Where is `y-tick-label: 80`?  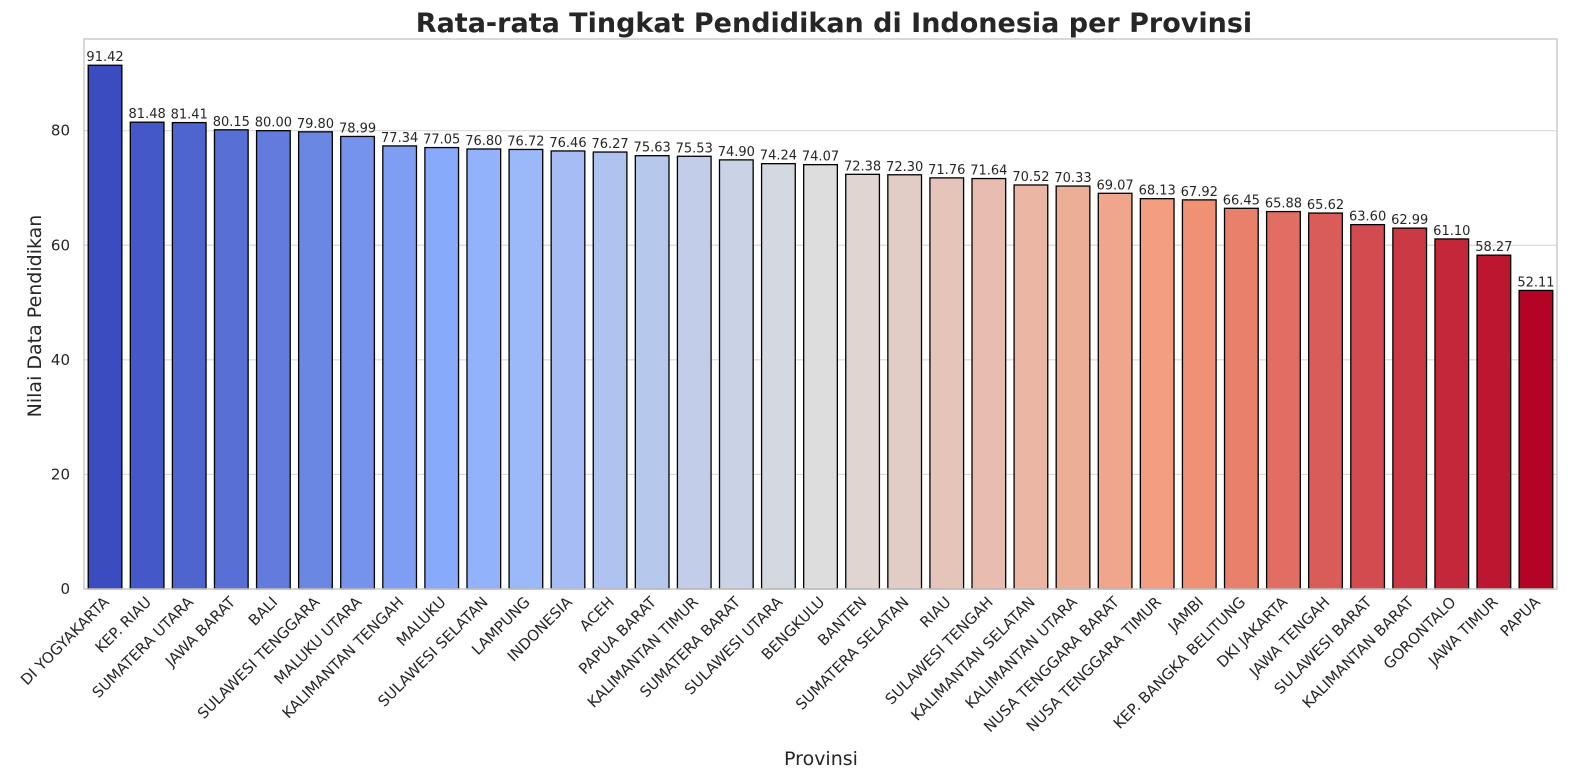 y-tick-label: 80 is located at coordinates (60, 131).